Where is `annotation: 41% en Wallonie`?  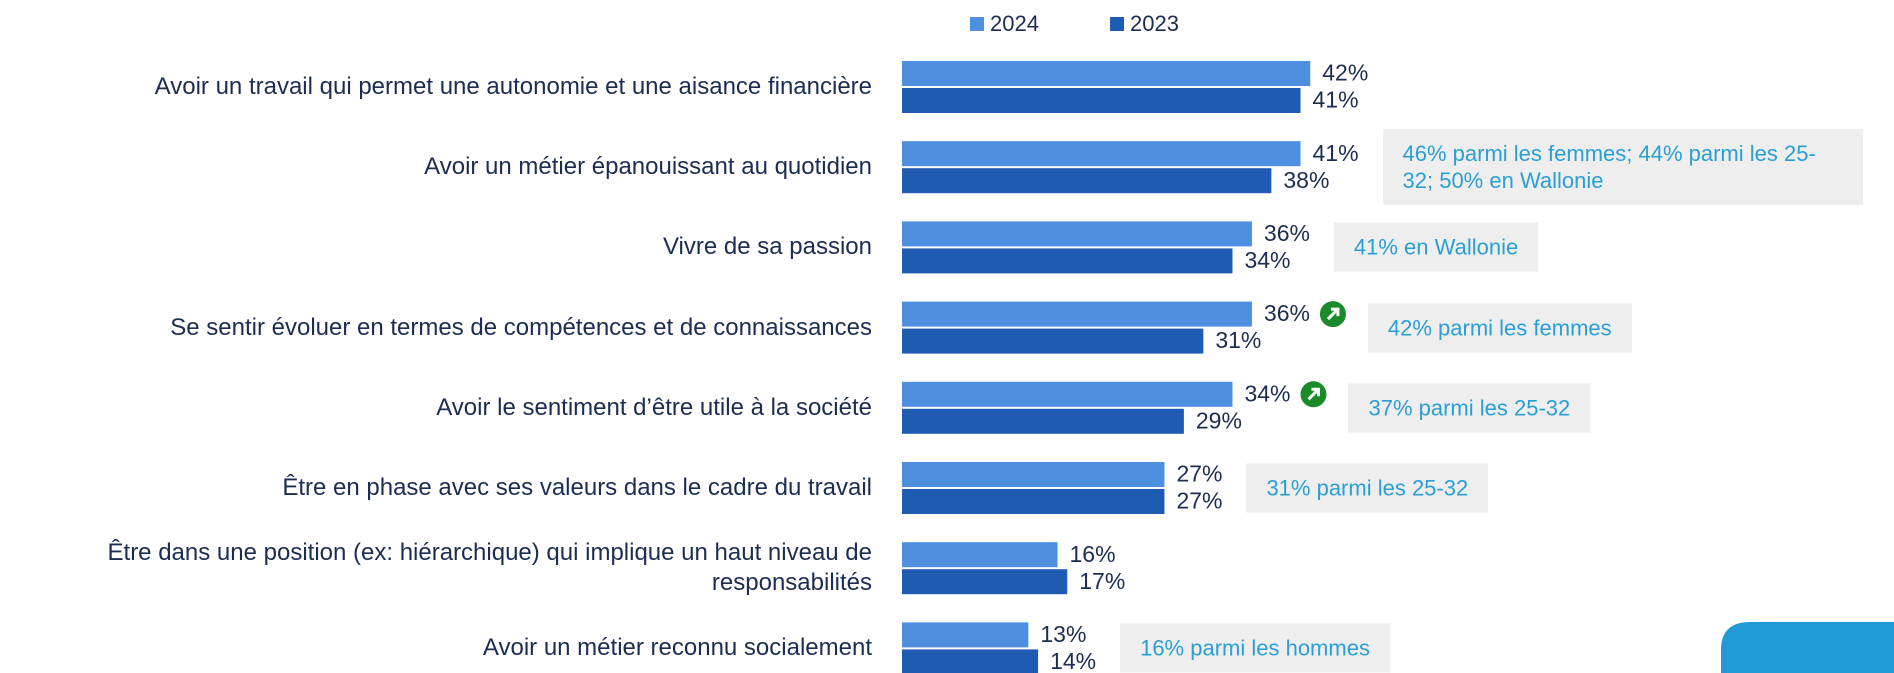
annotation: 41% en Wallonie is located at coordinates (1436, 247).